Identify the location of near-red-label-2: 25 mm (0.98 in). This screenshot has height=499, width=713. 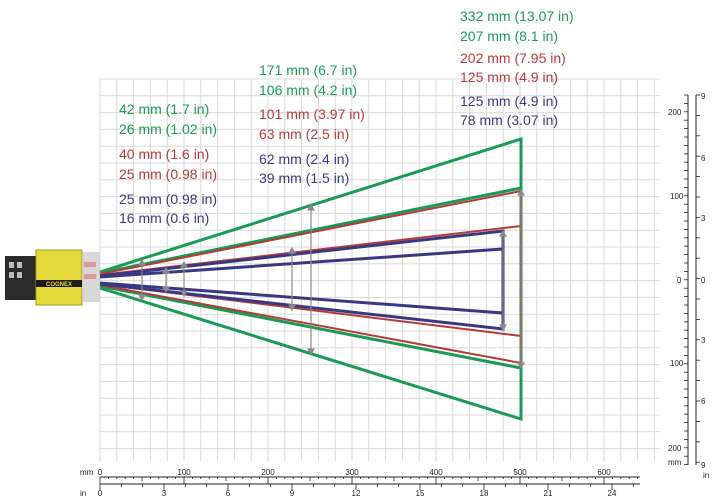
(168, 174).